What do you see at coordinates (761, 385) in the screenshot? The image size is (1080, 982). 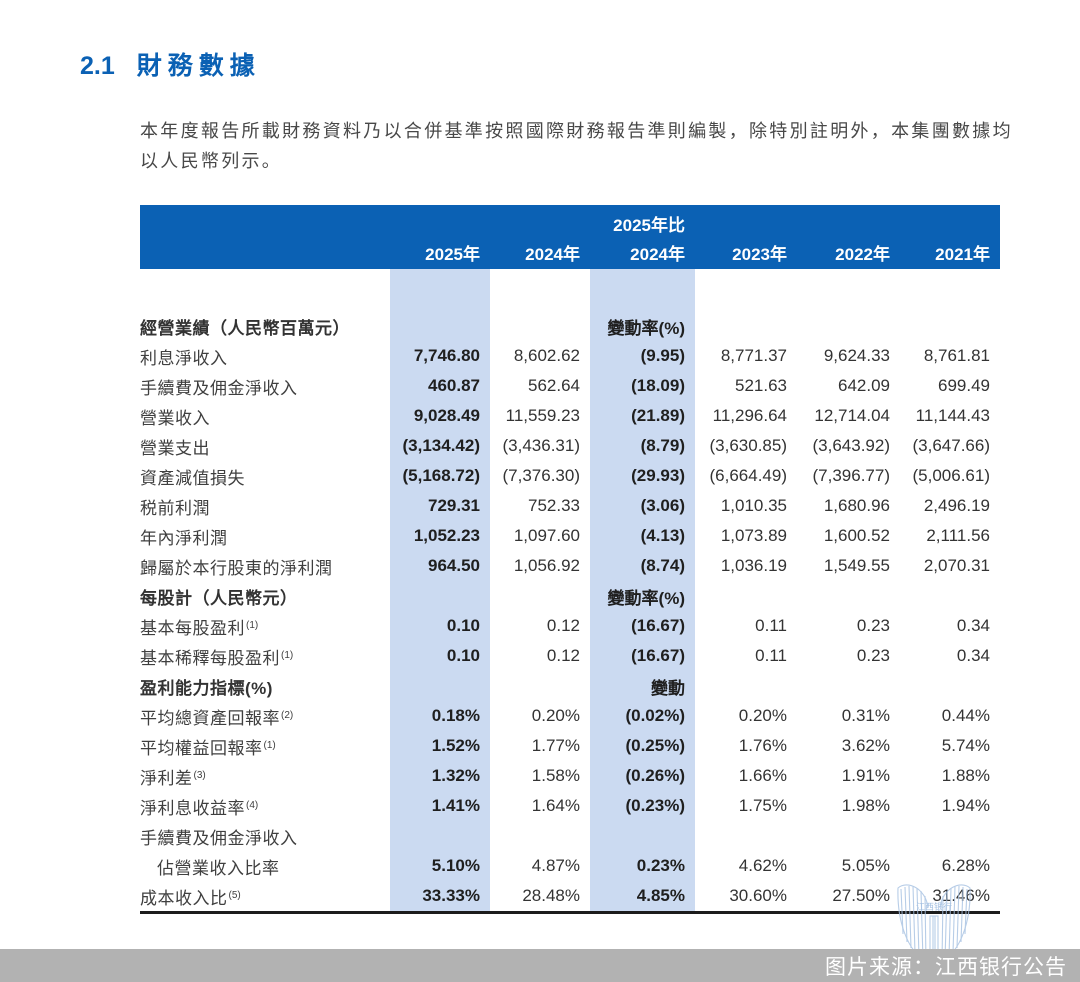 I see `value-cell: 521.63` at bounding box center [761, 385].